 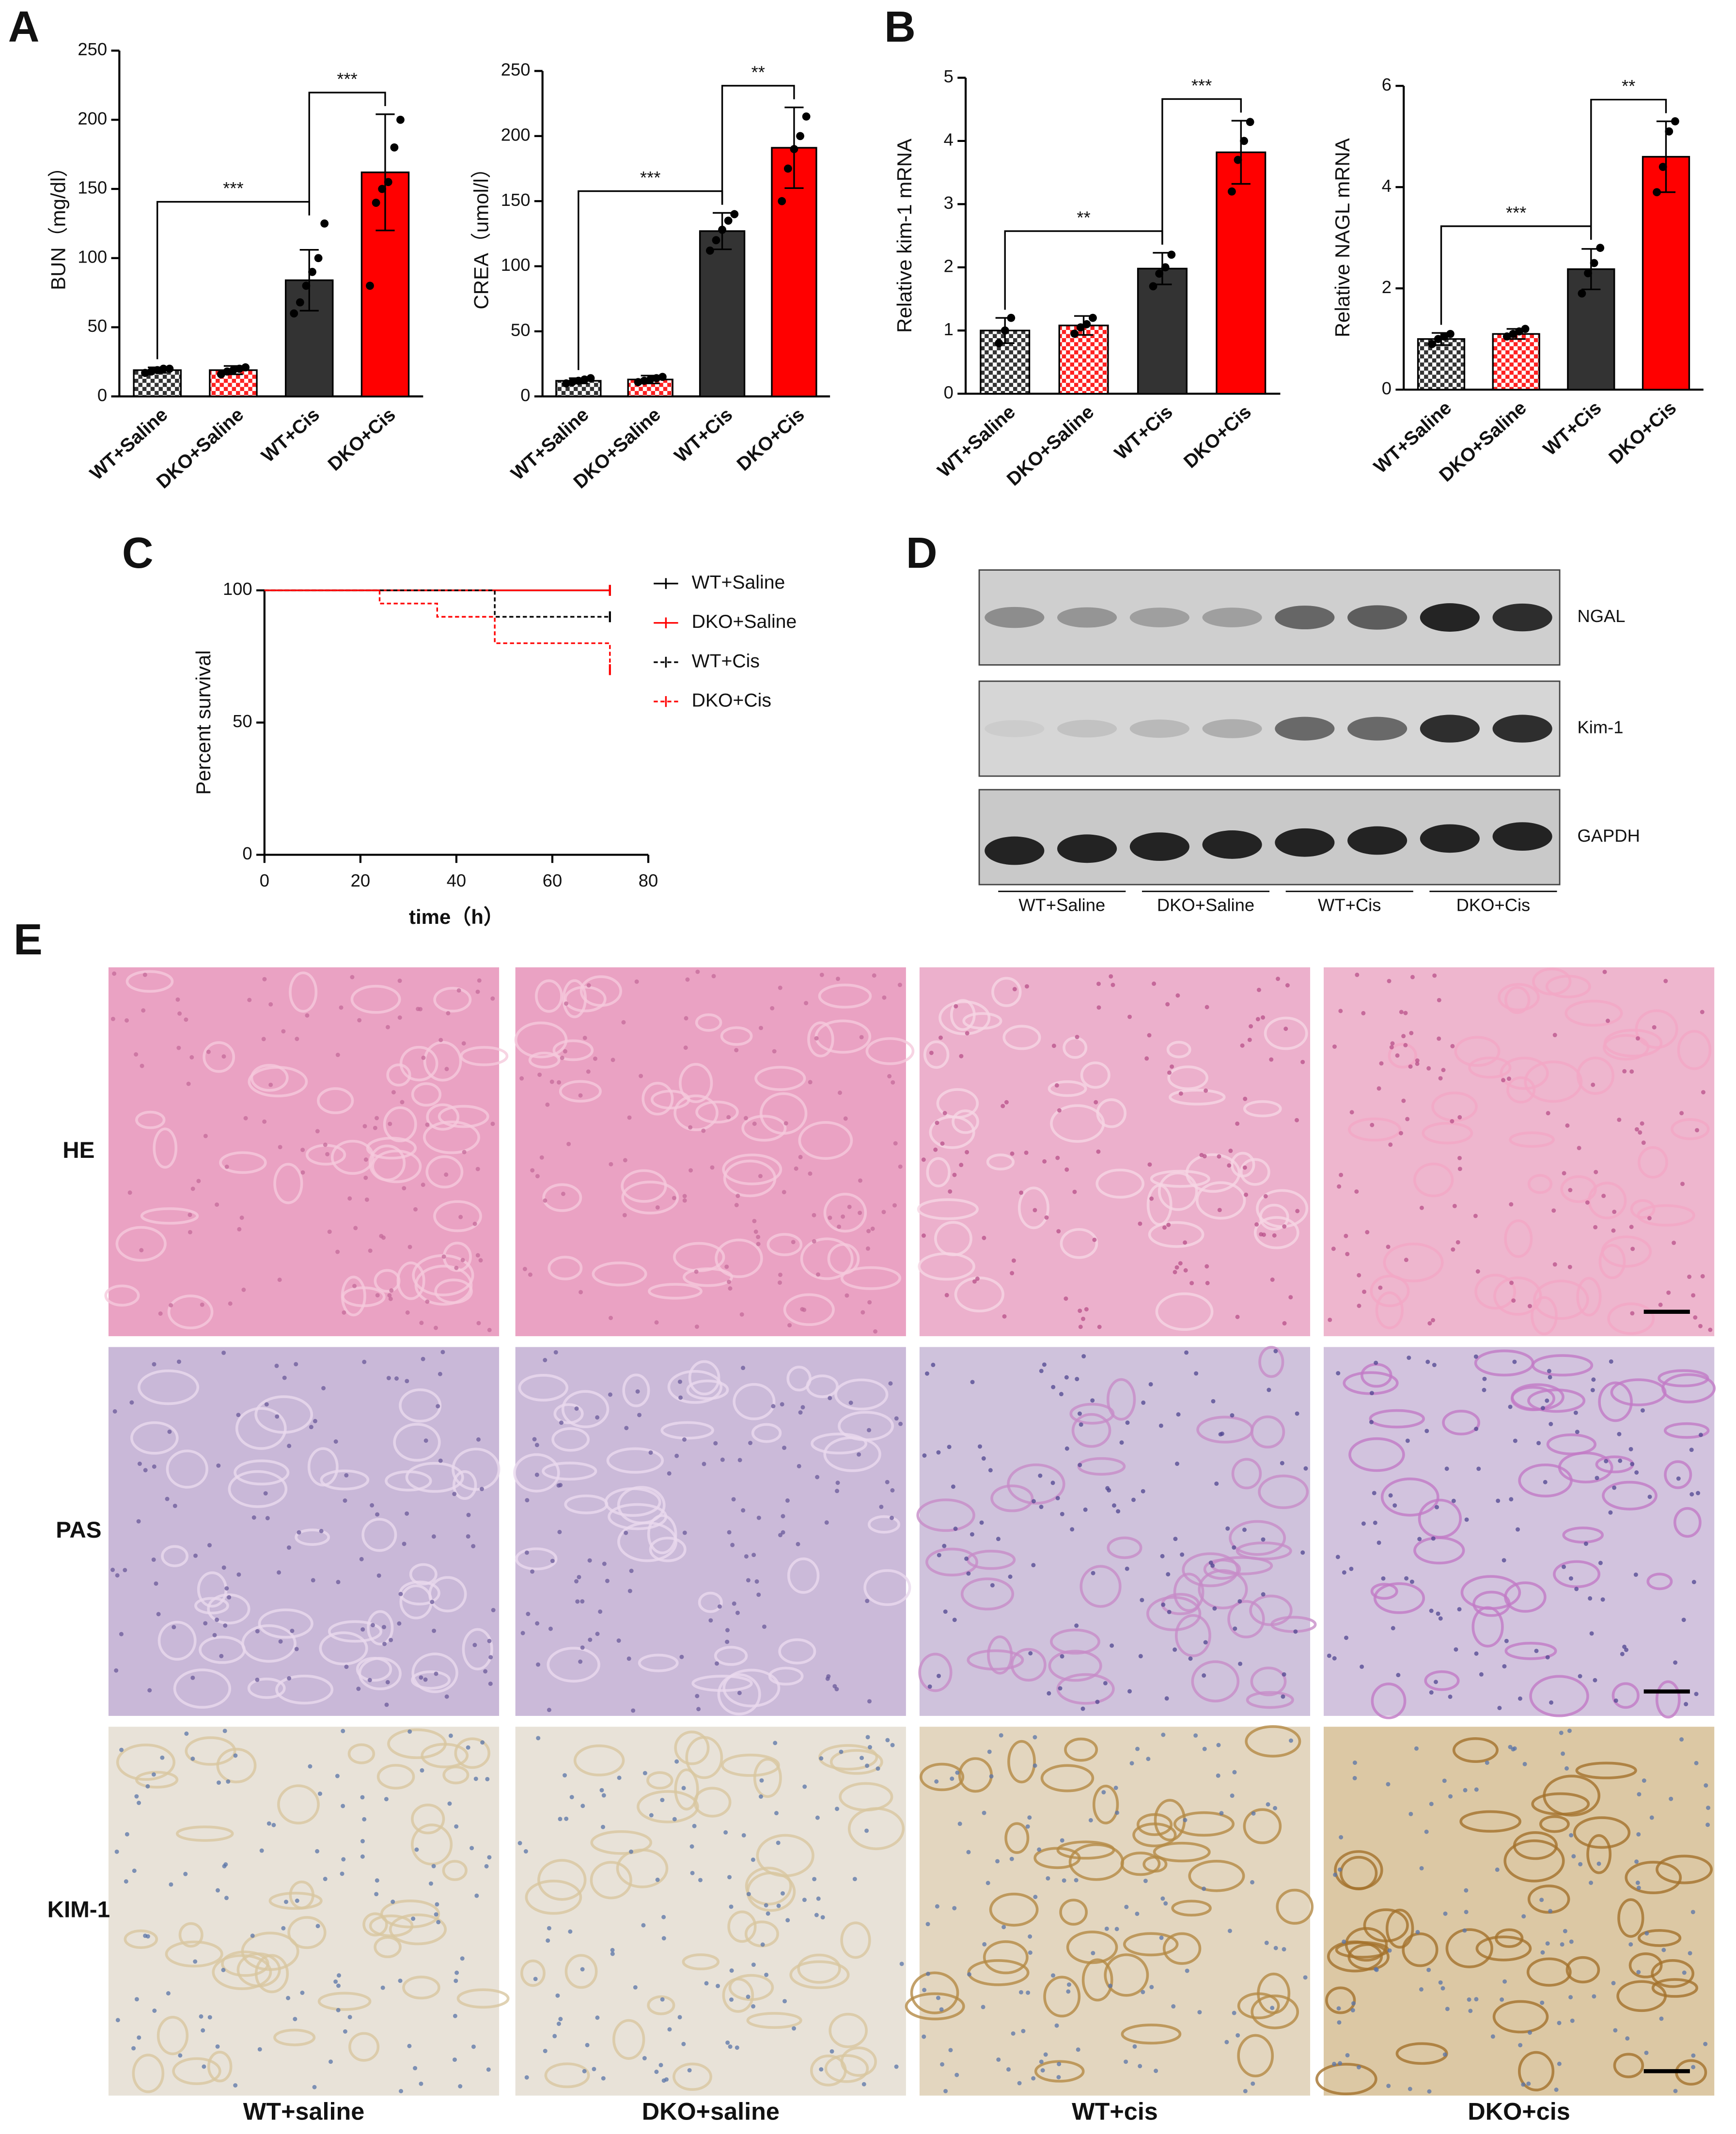 I want to click on y-tick-label: 3, so click(x=949, y=203).